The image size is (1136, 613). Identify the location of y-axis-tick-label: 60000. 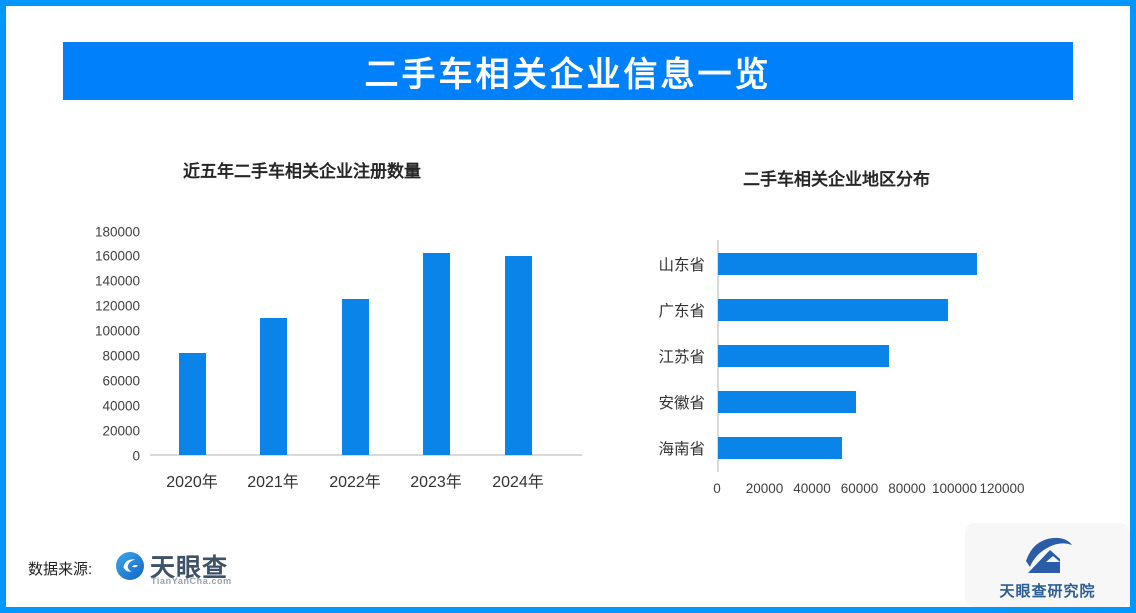
(121, 381).